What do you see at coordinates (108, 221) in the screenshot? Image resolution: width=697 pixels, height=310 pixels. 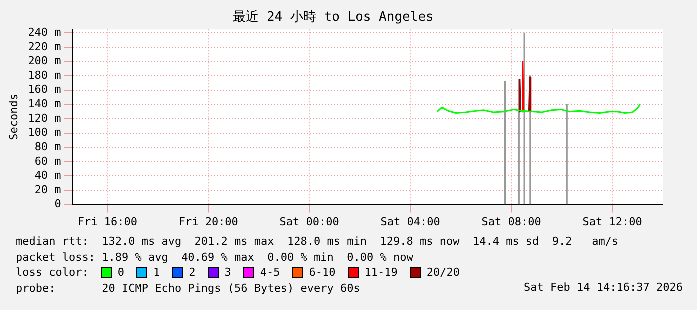 I see `x-tick-label: Fri 16:00` at bounding box center [108, 221].